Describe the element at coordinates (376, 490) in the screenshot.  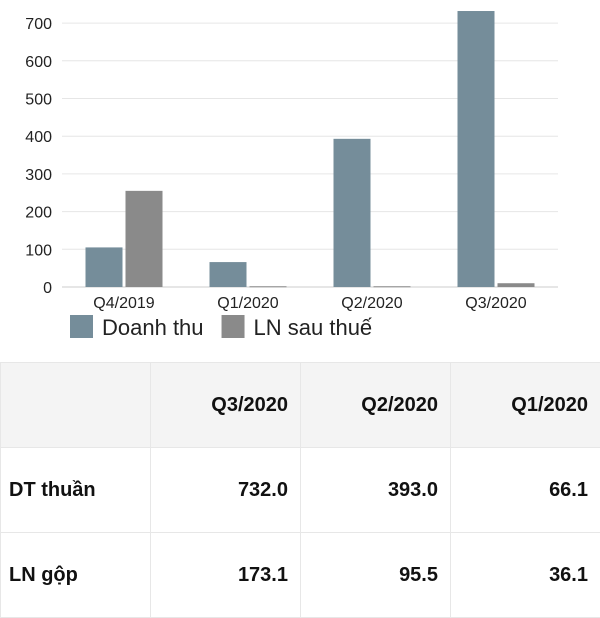
I see `table-cell: 393.0` at that location.